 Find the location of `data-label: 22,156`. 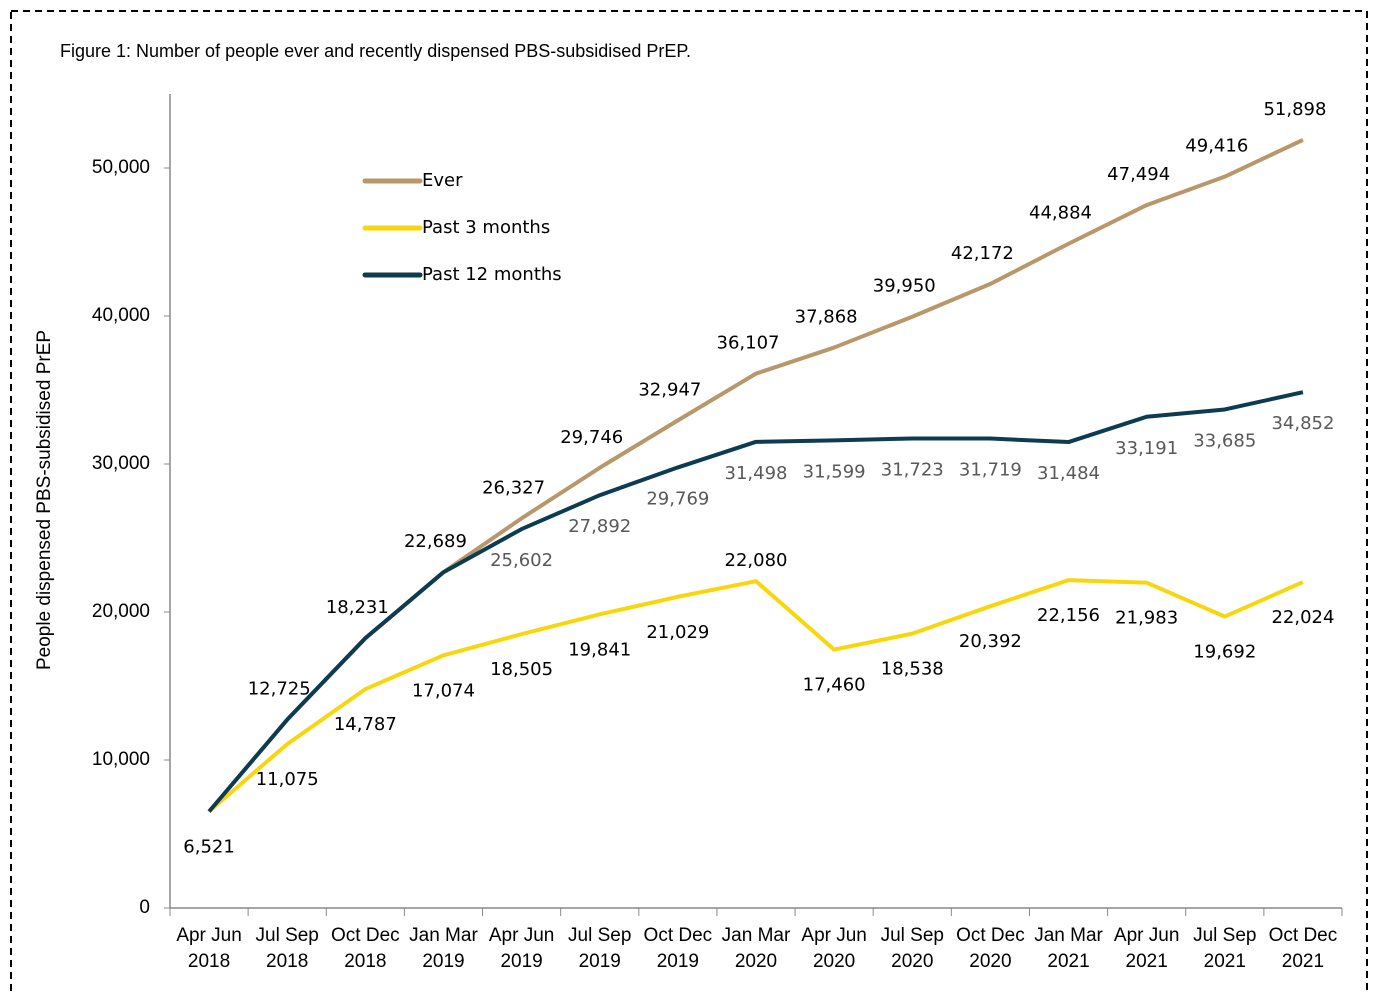

data-label: 22,156 is located at coordinates (1068, 615).